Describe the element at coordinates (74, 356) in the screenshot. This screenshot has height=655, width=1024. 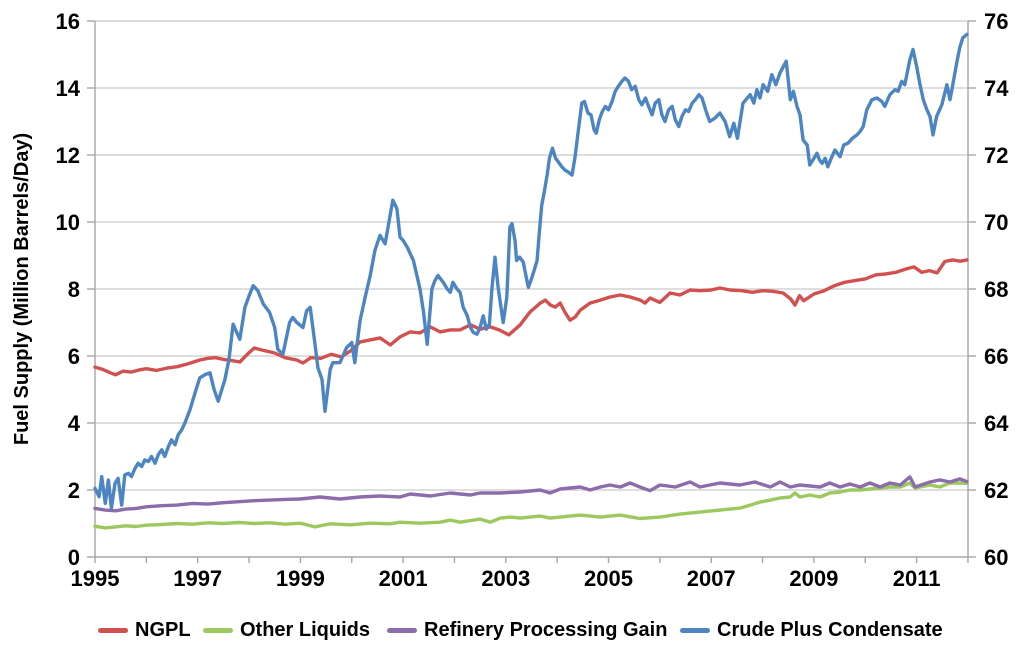
I see `left-axis-tick-label: 6` at that location.